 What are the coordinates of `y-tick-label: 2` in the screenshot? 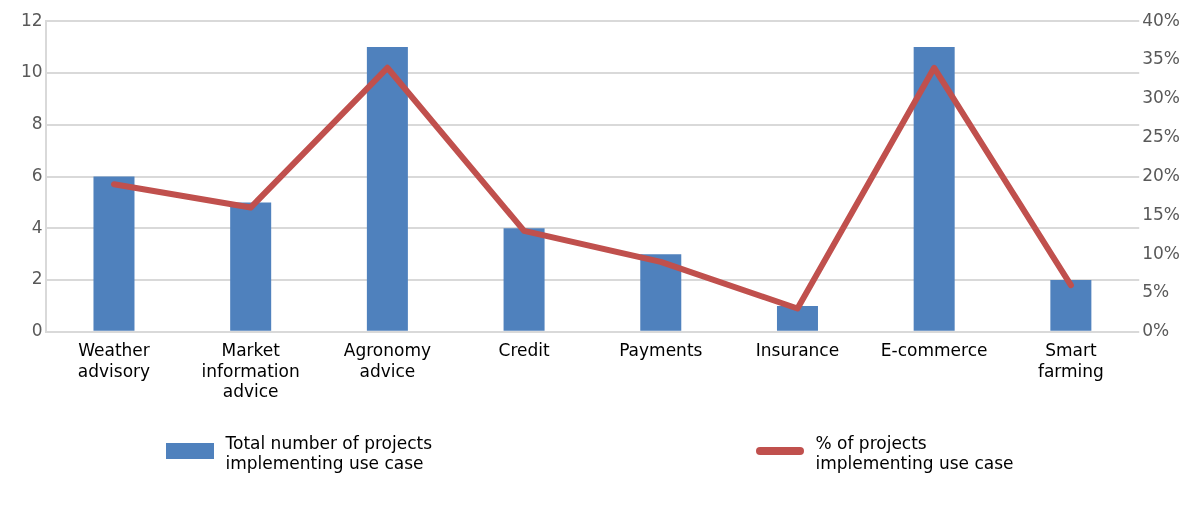 It's located at (37, 278).